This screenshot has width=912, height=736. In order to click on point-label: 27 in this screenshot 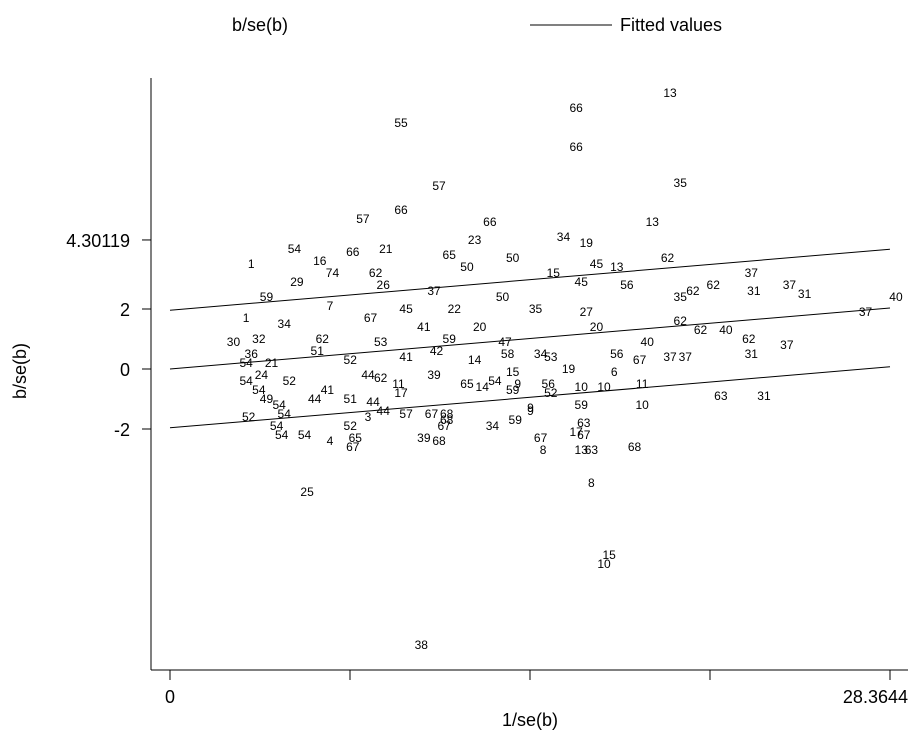, I will do `click(587, 312)`.